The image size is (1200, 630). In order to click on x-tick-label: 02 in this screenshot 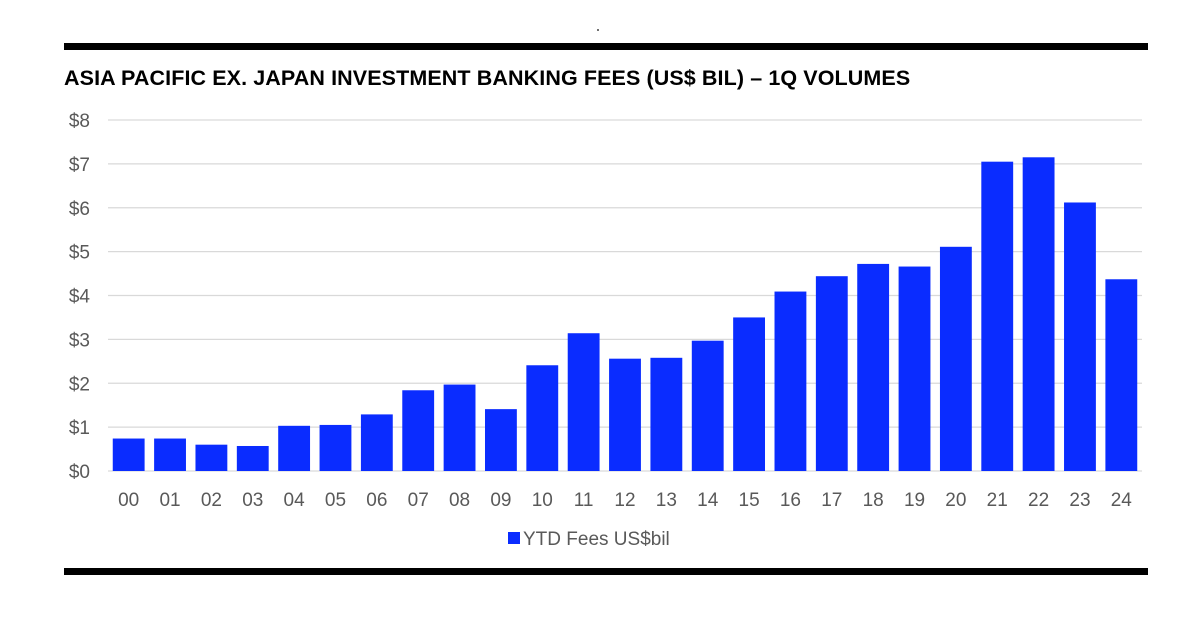, I will do `click(211, 500)`.